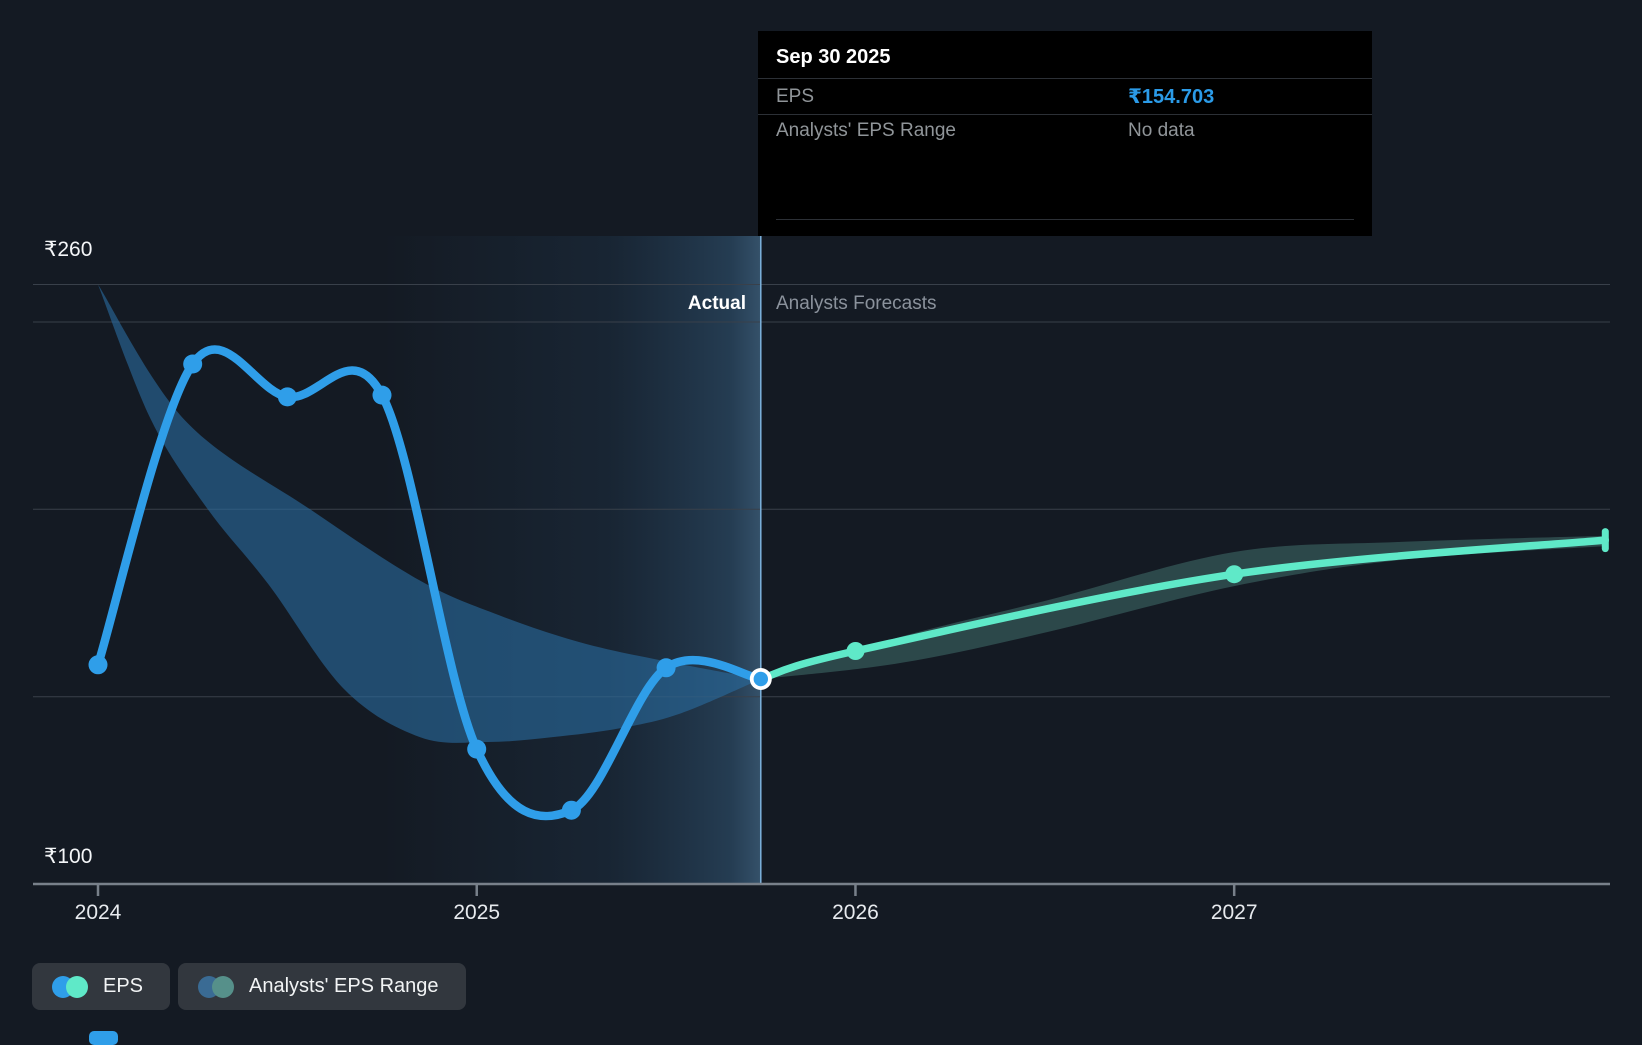 Image resolution: width=1642 pixels, height=1045 pixels. Describe the element at coordinates (1065, 219) in the screenshot. I see `tooltip-divider-rule` at that location.